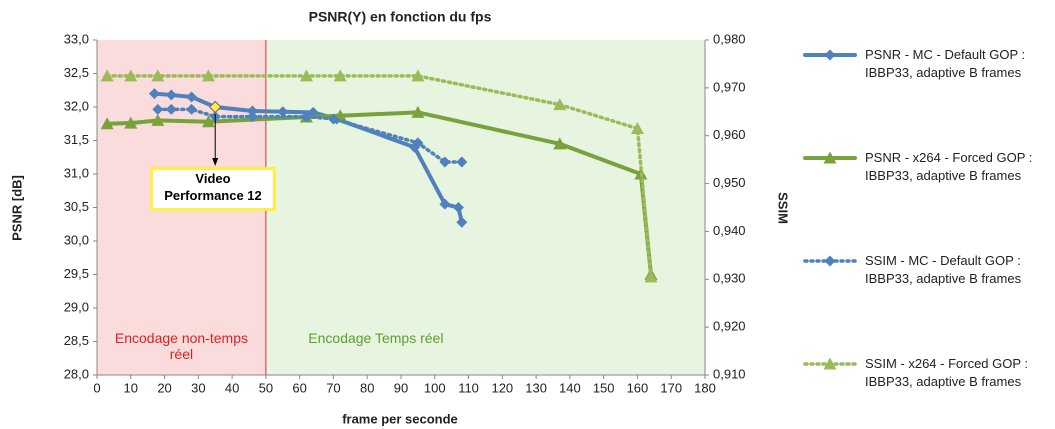 The height and width of the screenshot is (429, 1055). What do you see at coordinates (181, 346) in the screenshot?
I see `region-label: Encodage non-temps réel` at bounding box center [181, 346].